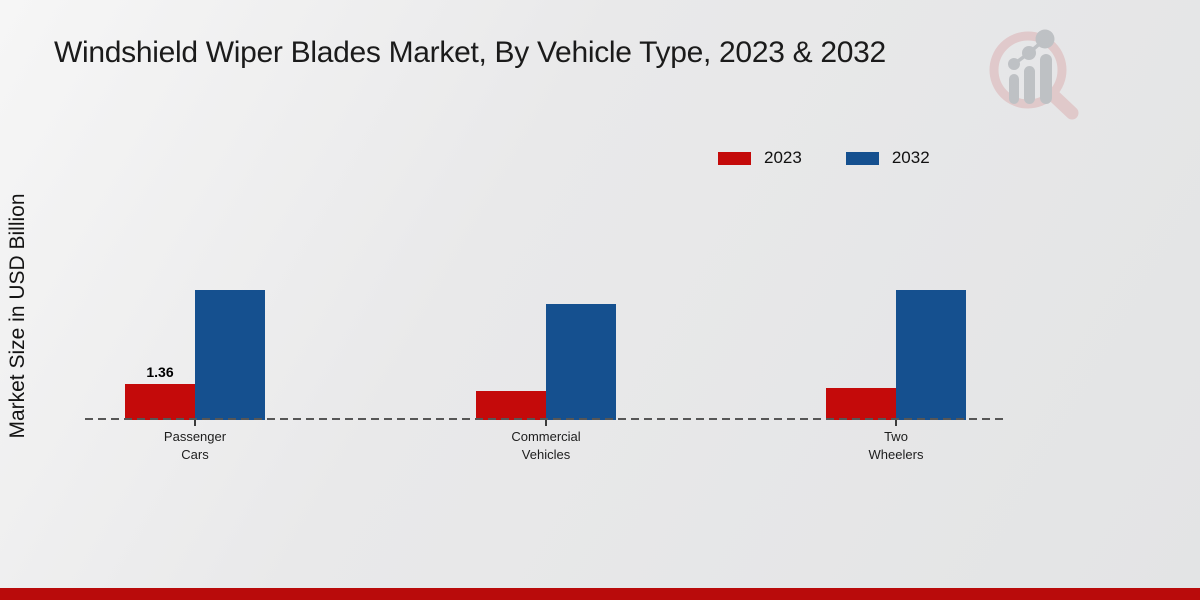  Describe the element at coordinates (1063, 104) in the screenshot. I see `logo-handle` at that location.